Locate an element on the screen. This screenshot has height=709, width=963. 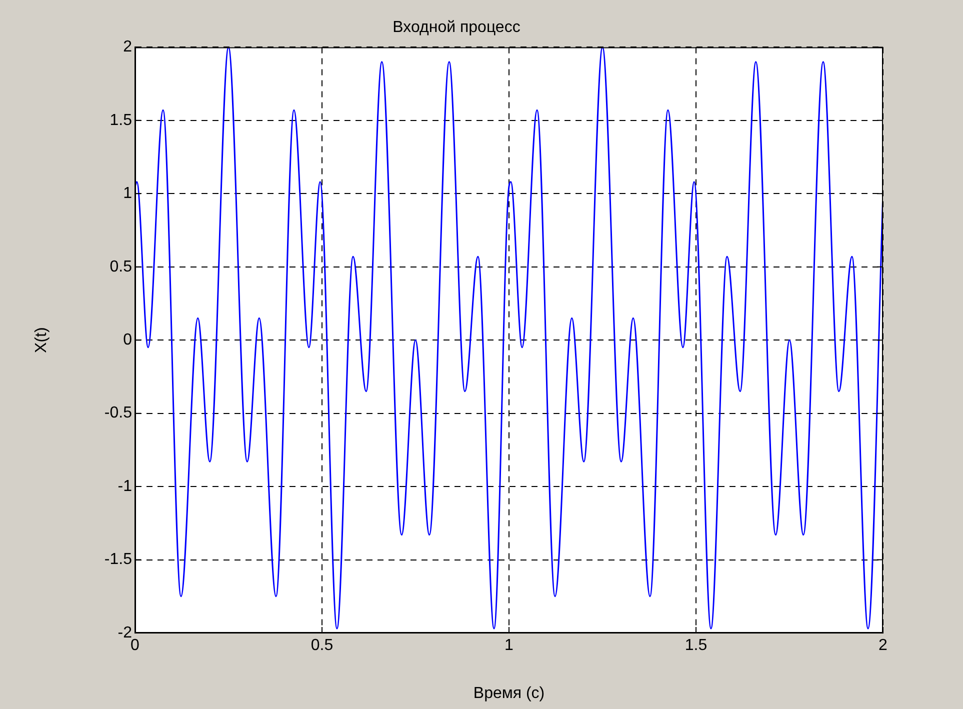
x-tick-label: 0.5 is located at coordinates (322, 645).